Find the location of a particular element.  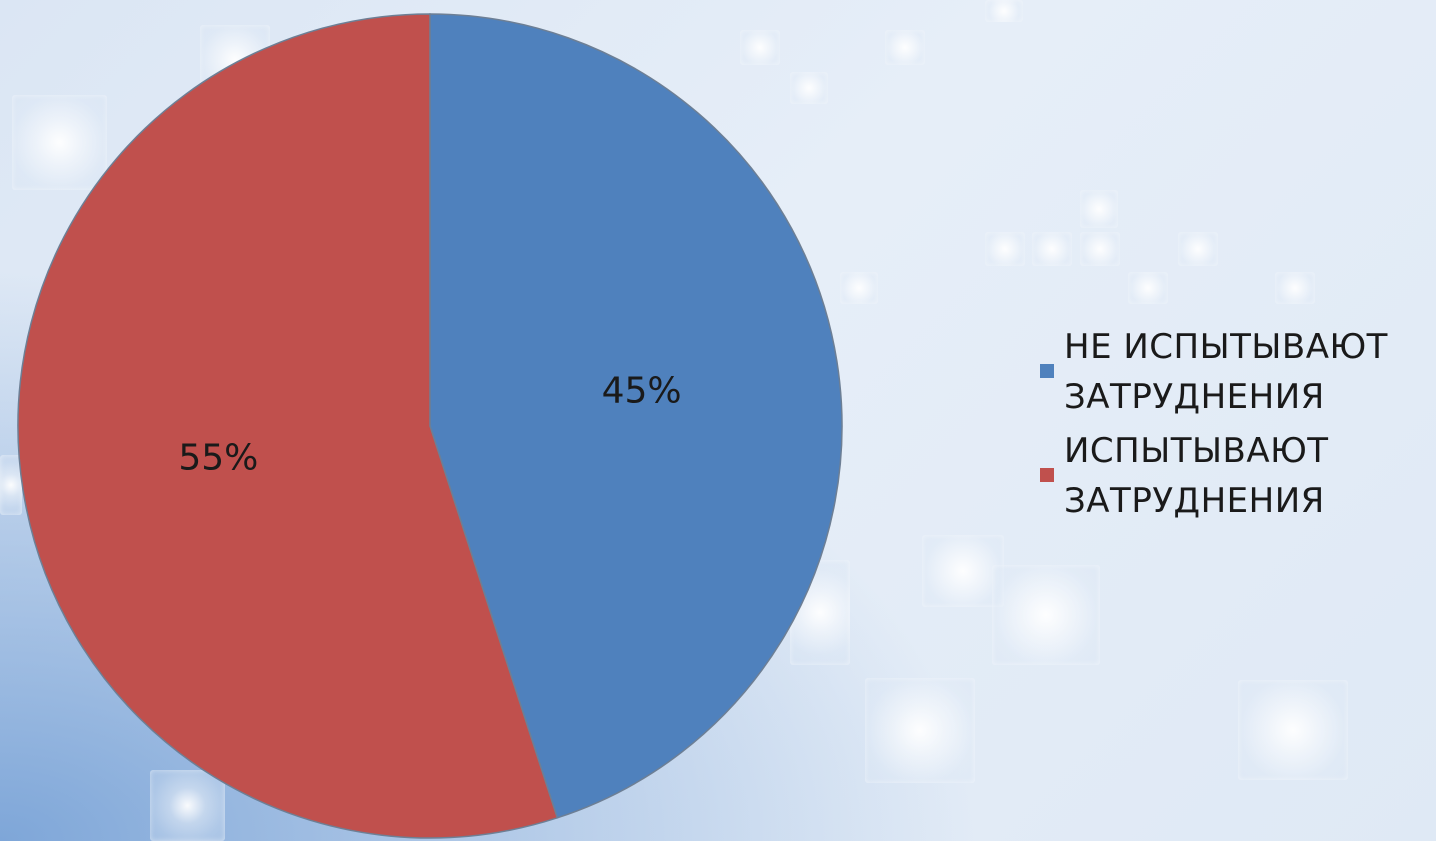

legend-item-experiencing-difficulty: ИСПЫТЫВАЮТ ЗАТРУДНЕНИЯ is located at coordinates (1237, 476).